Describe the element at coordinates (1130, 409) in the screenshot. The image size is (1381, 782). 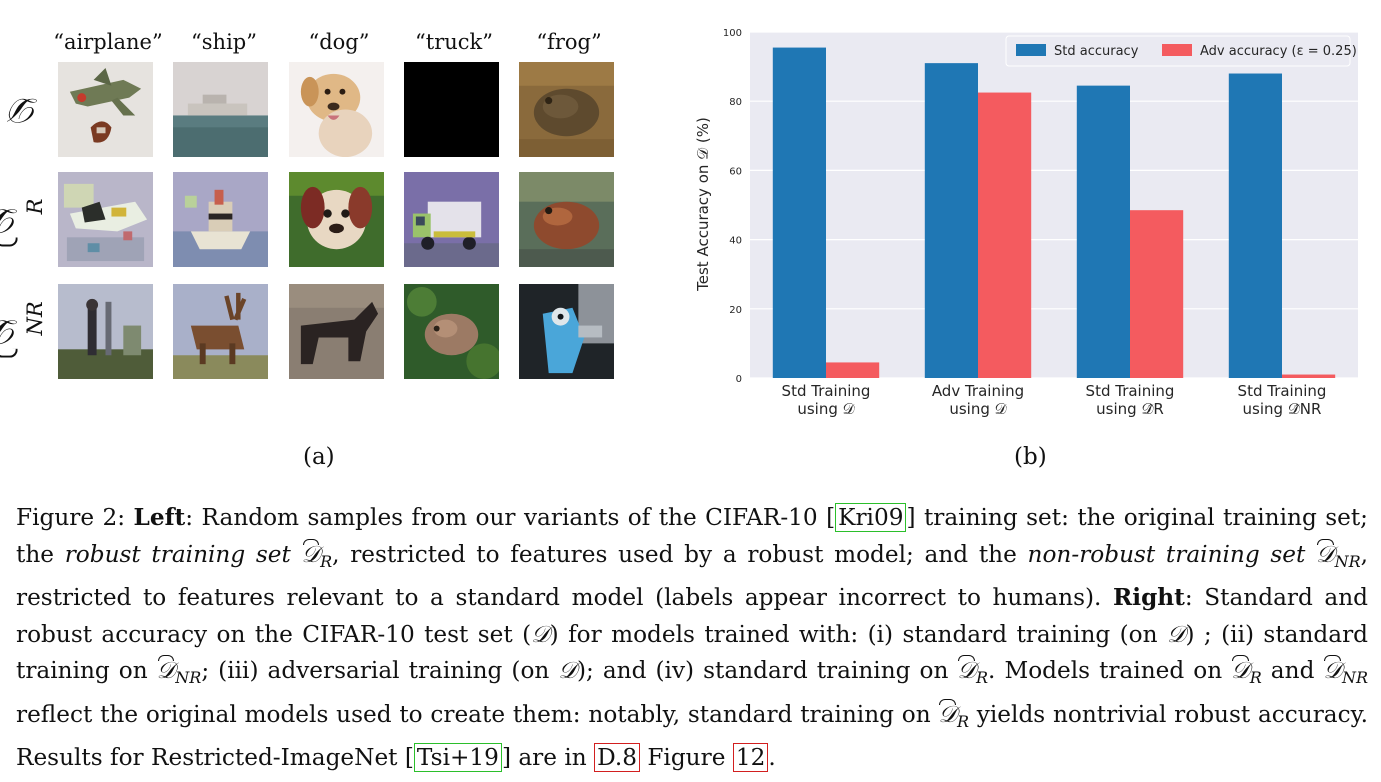
I see `x-tick-label: using 𝒟̂R` at that location.